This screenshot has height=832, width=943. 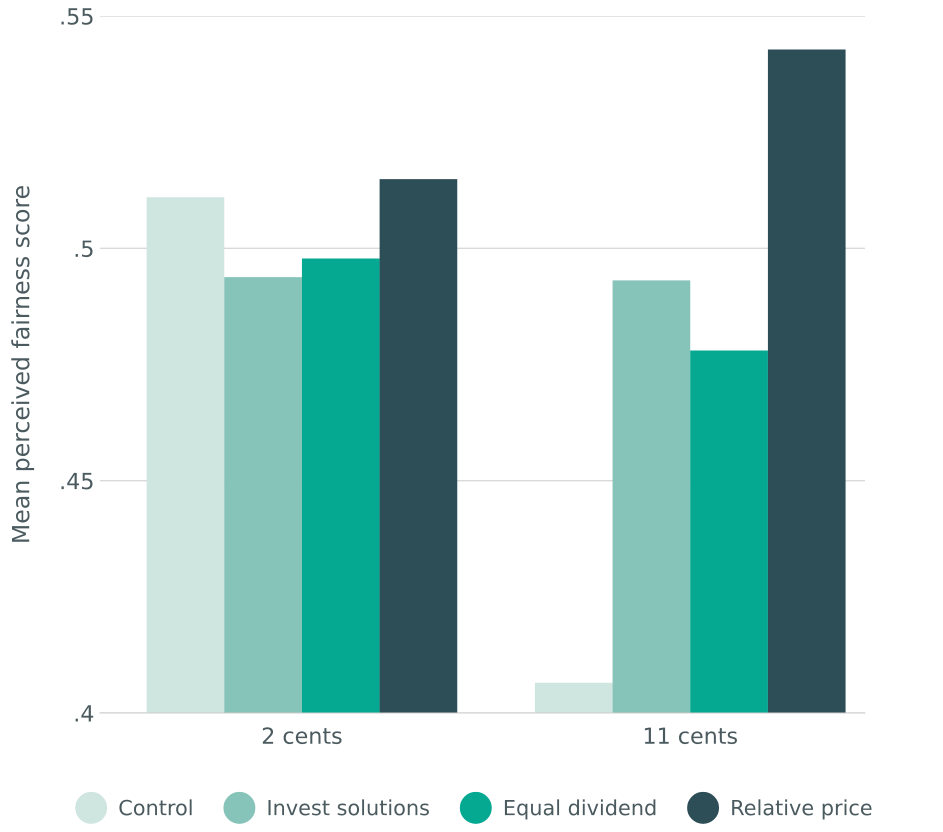 What do you see at coordinates (580, 809) in the screenshot?
I see `legend-label: Equal dividend` at bounding box center [580, 809].